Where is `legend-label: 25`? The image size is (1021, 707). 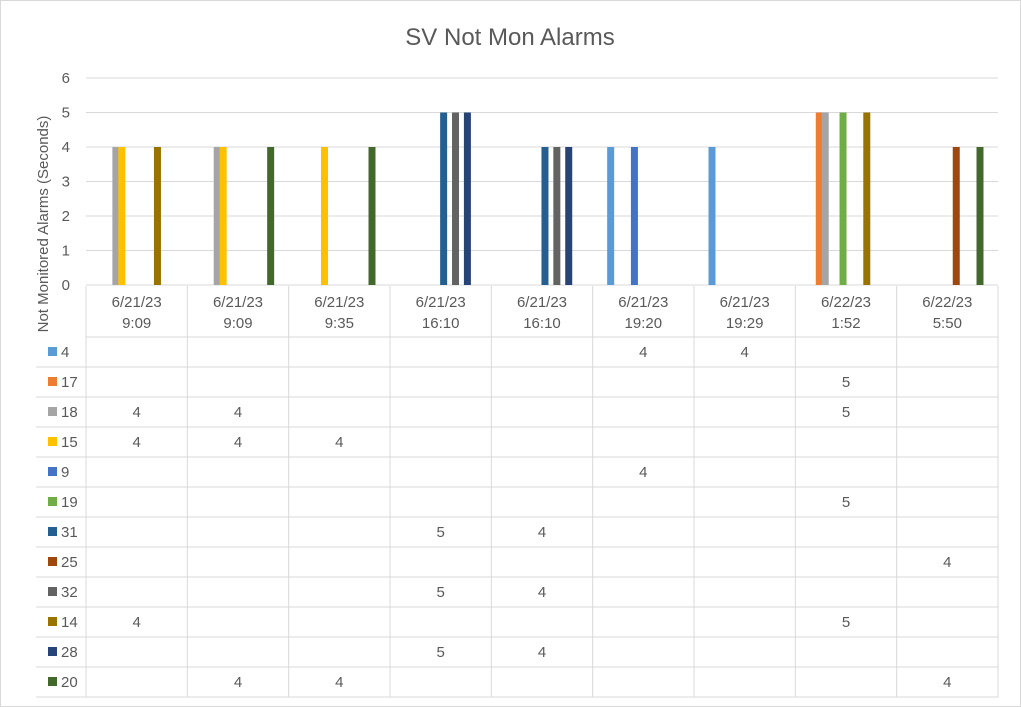 legend-label: 25 is located at coordinates (69, 562).